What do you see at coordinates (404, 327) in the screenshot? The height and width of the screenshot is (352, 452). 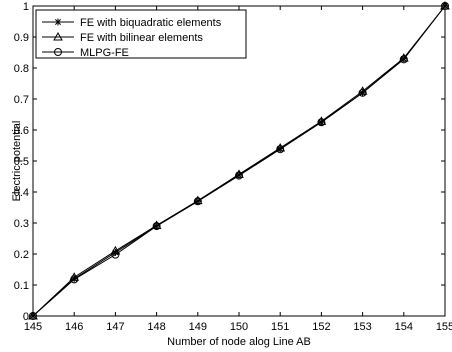 I see `x-tick-label: 154` at bounding box center [404, 327].